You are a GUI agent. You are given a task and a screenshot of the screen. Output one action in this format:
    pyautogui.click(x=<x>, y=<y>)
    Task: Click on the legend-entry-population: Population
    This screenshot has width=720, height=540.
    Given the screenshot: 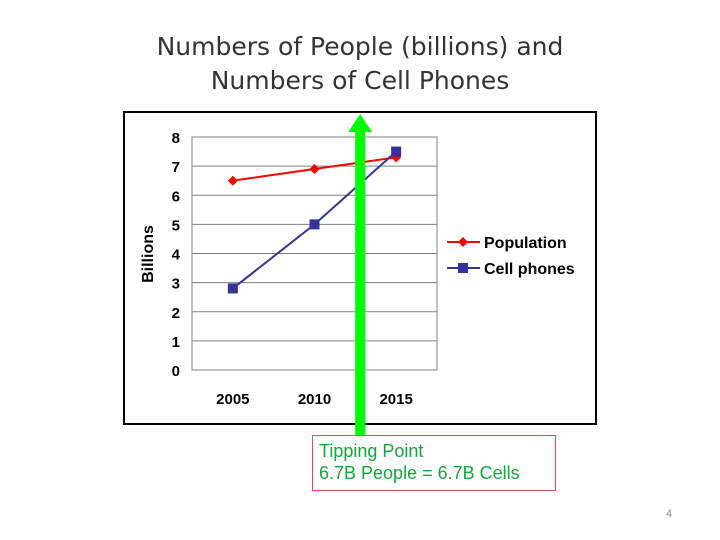 What is the action you would take?
    pyautogui.click(x=507, y=243)
    